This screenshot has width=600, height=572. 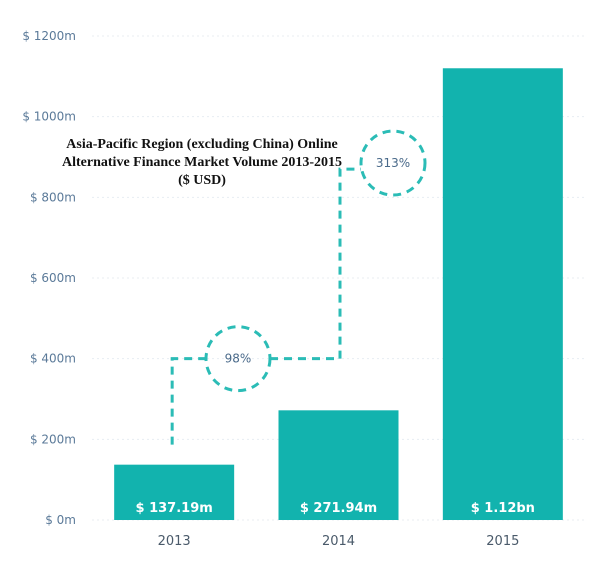 What do you see at coordinates (349, 263) in the screenshot?
I see `growth-connector-2014-2015` at bounding box center [349, 263].